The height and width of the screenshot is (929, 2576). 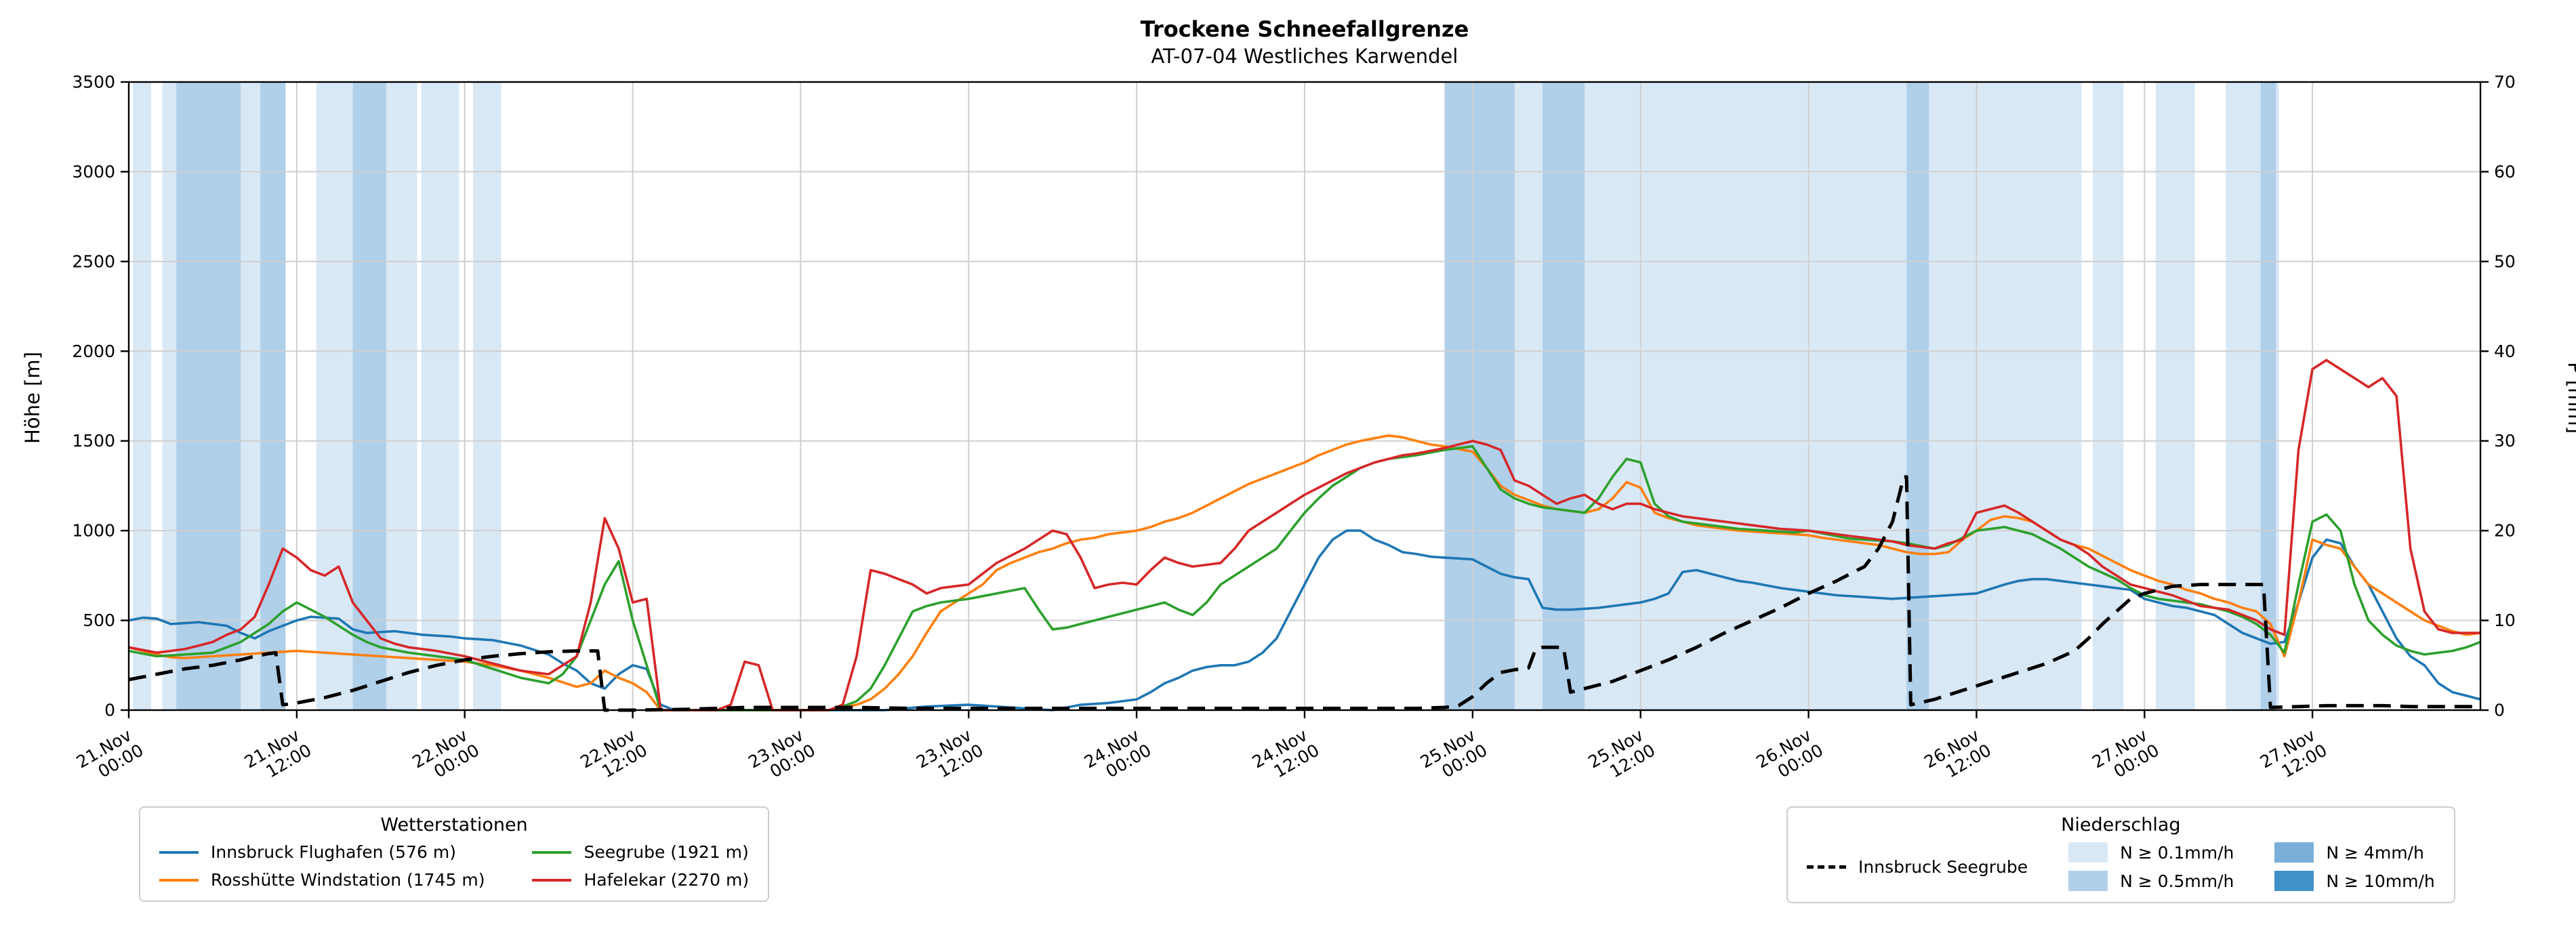 I want to click on y-tick-right: 60, so click(x=2505, y=172).